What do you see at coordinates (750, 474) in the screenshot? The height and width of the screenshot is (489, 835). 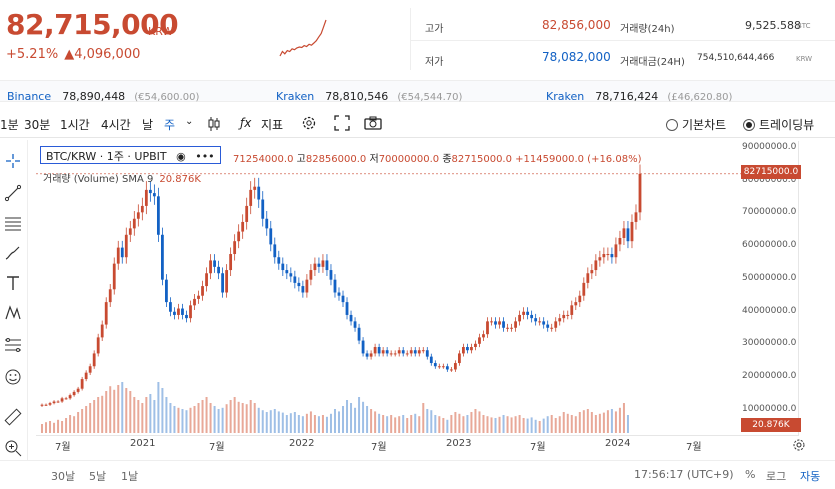 I see `percent-scale-toggle: %` at bounding box center [750, 474].